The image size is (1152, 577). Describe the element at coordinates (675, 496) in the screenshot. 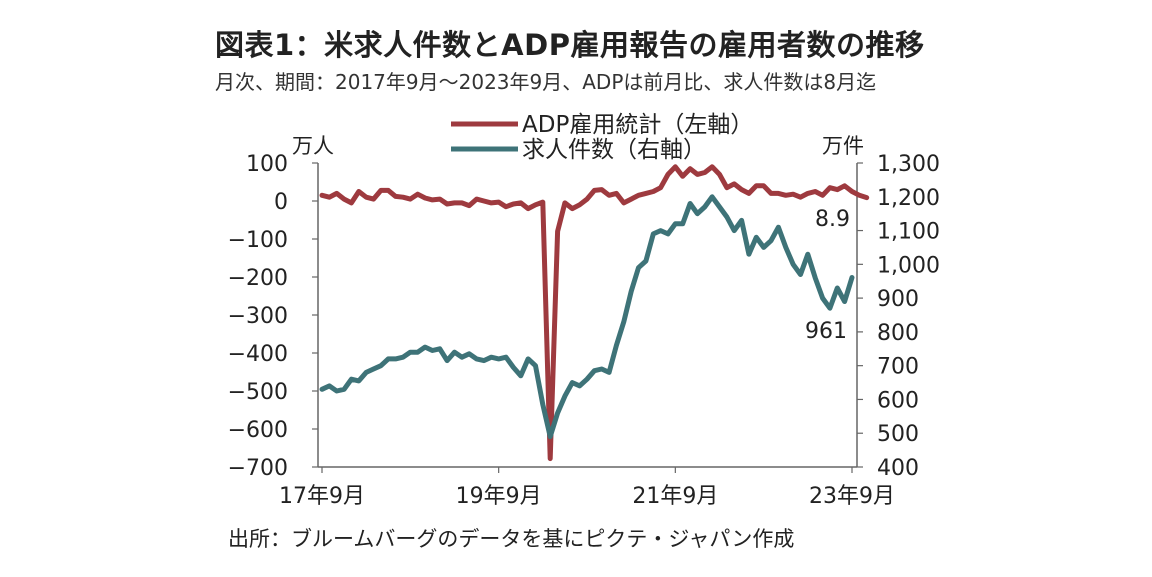

I see `x-tick-label: 21年9月` at that location.